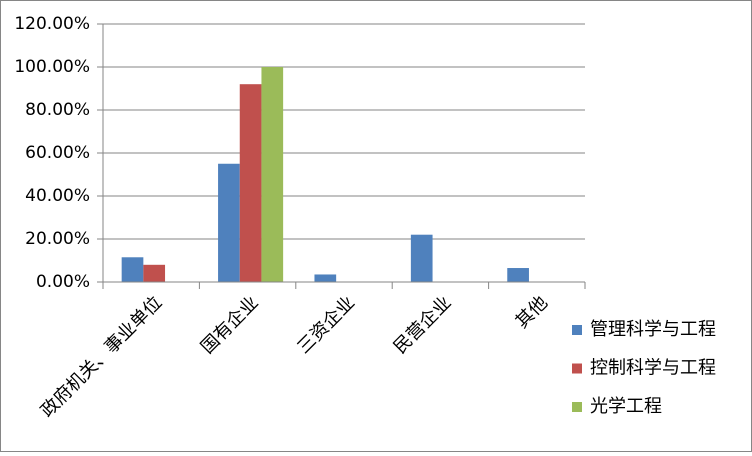 The image size is (752, 456). I want to click on y-tick-label: 40.00%, so click(57, 196).